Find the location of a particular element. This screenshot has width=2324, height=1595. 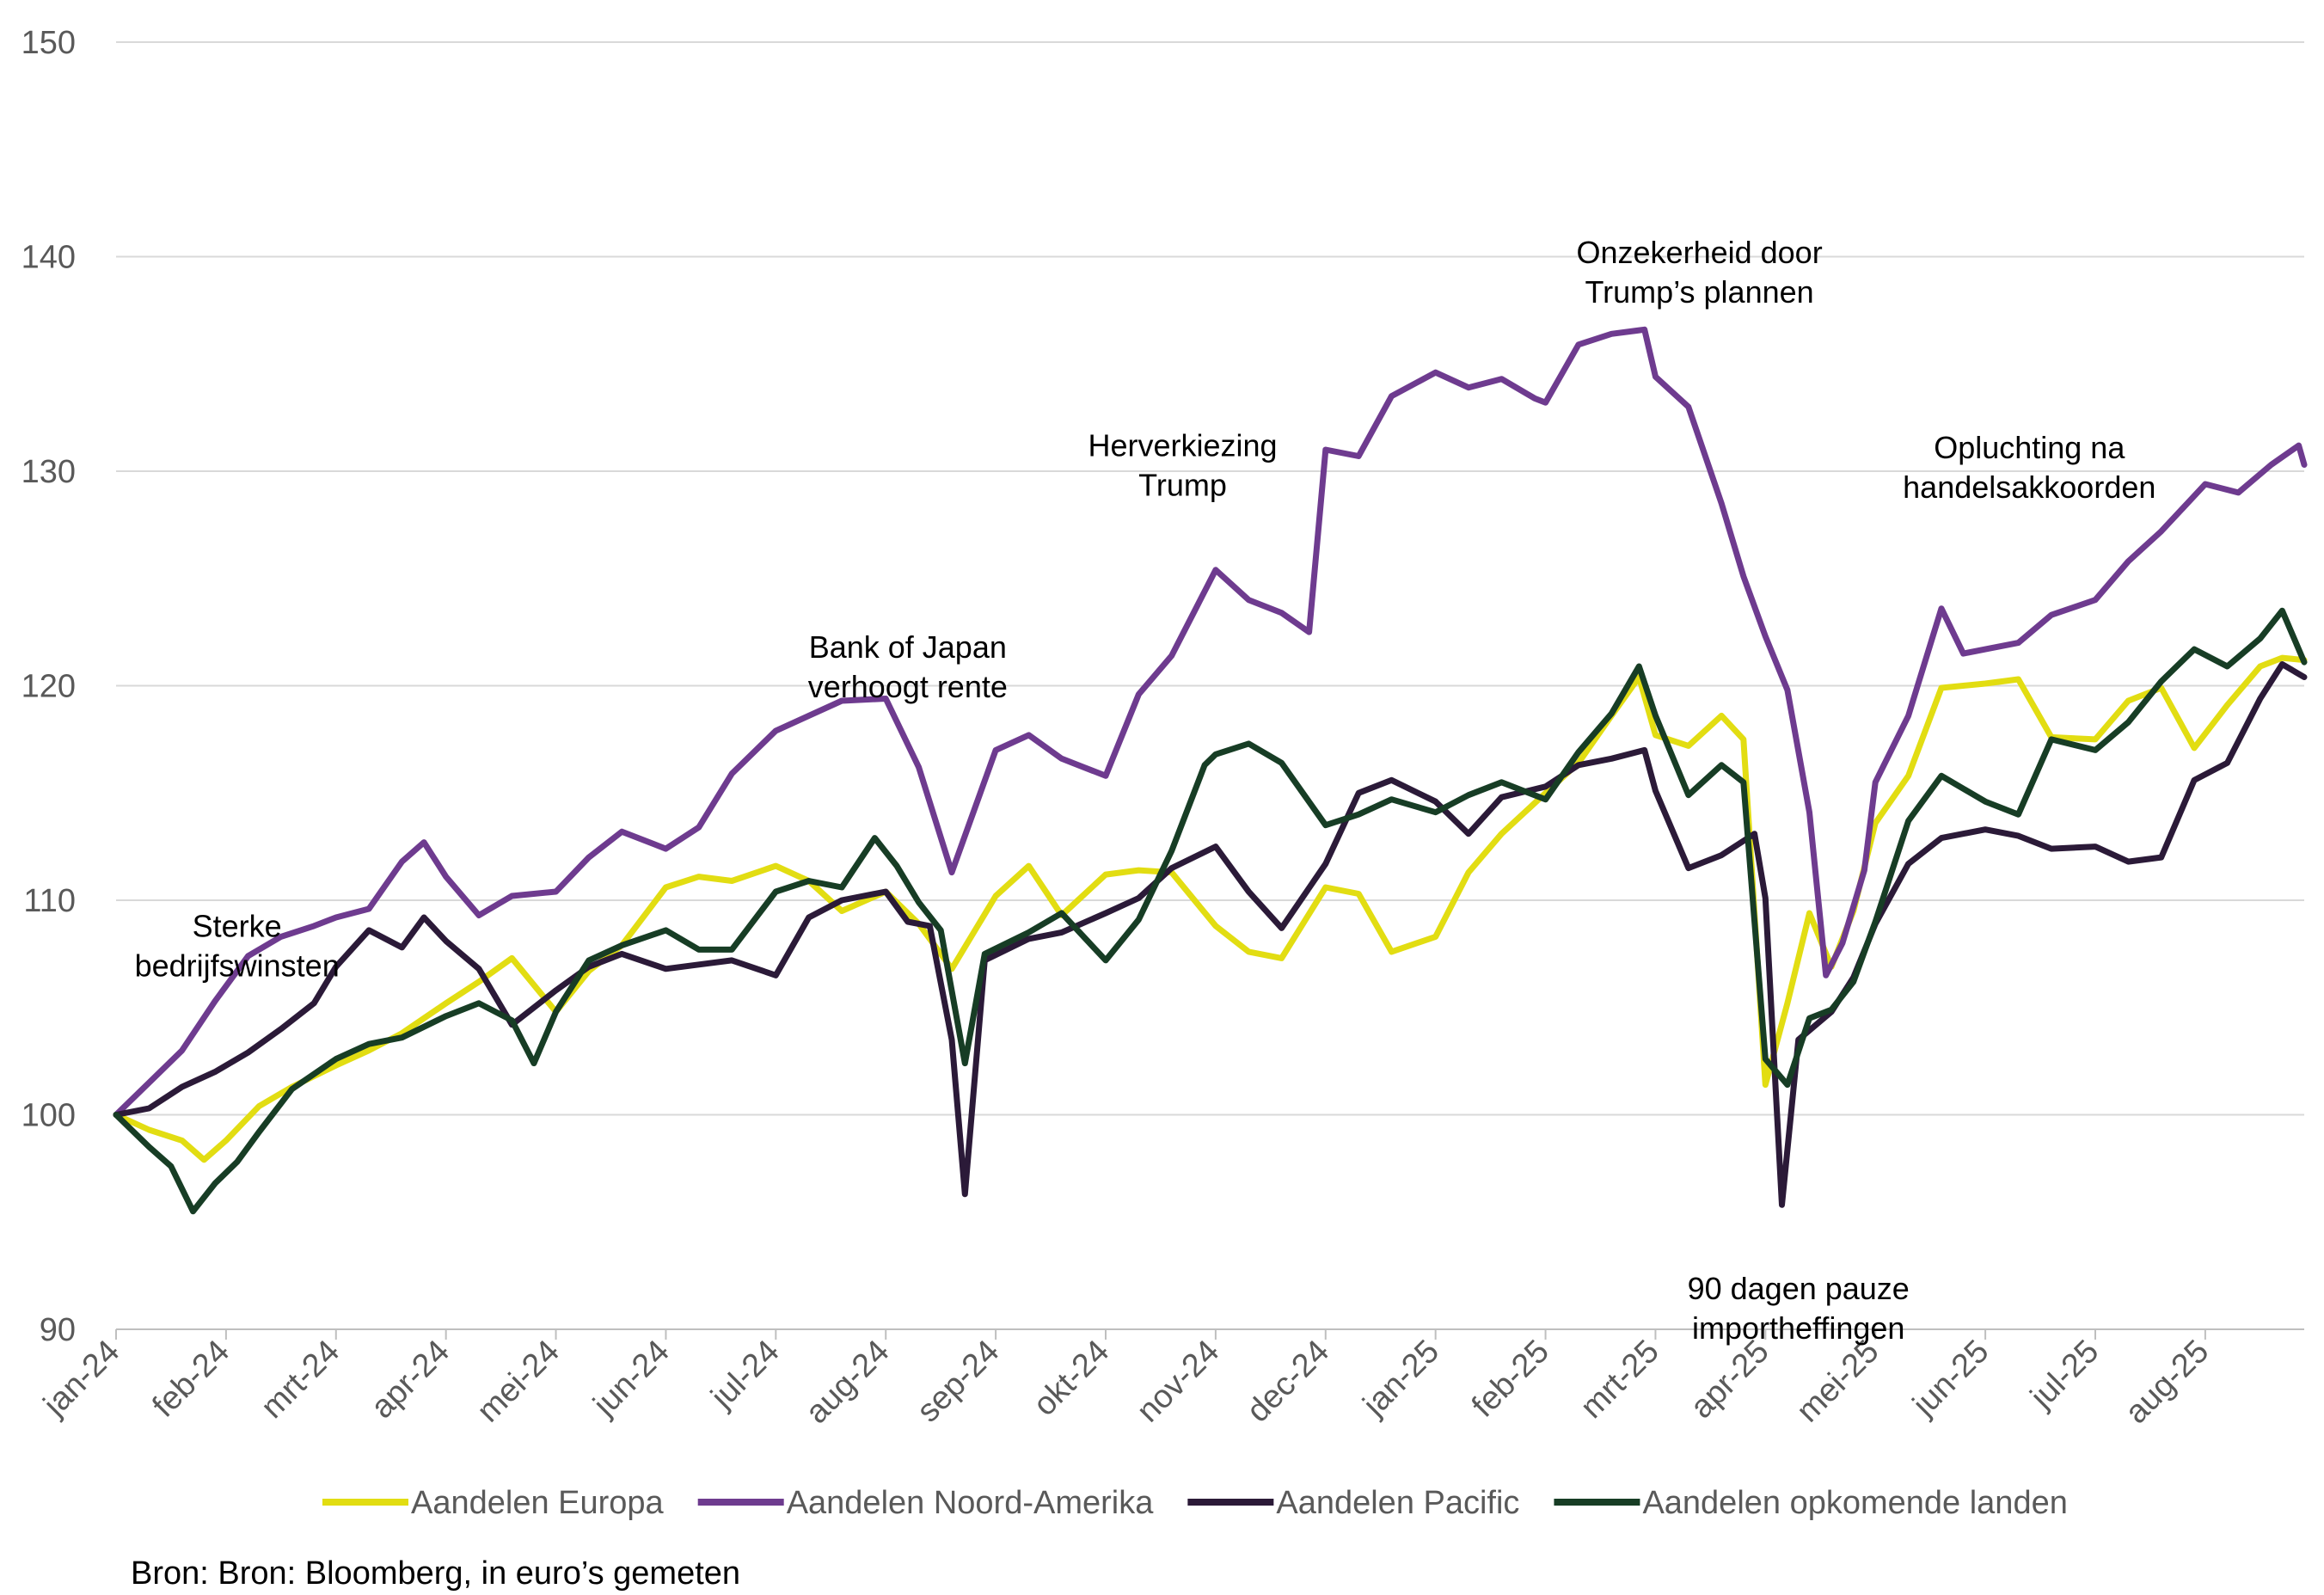

y-tick-label: 140 is located at coordinates (48, 258).